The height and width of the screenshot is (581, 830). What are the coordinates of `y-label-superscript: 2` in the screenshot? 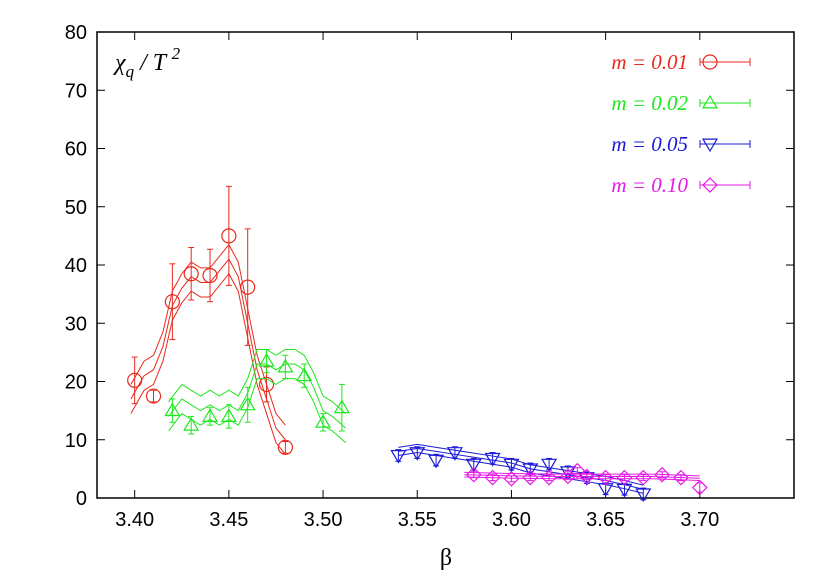 It's located at (176, 53).